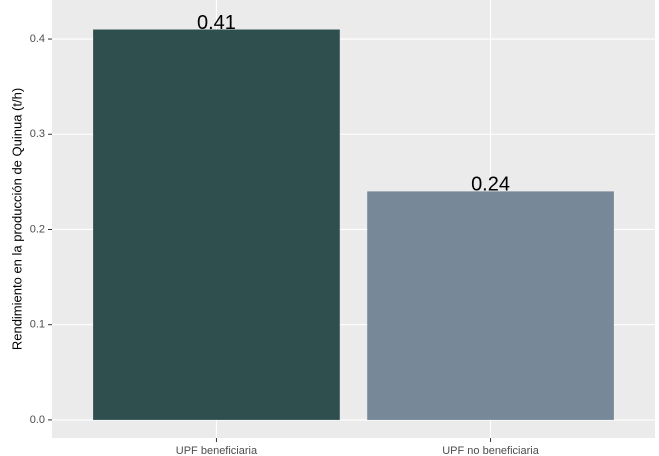 The width and height of the screenshot is (659, 456). Describe the element at coordinates (490, 450) in the screenshot. I see `x-tick-label: UPF no beneficiaria` at that location.